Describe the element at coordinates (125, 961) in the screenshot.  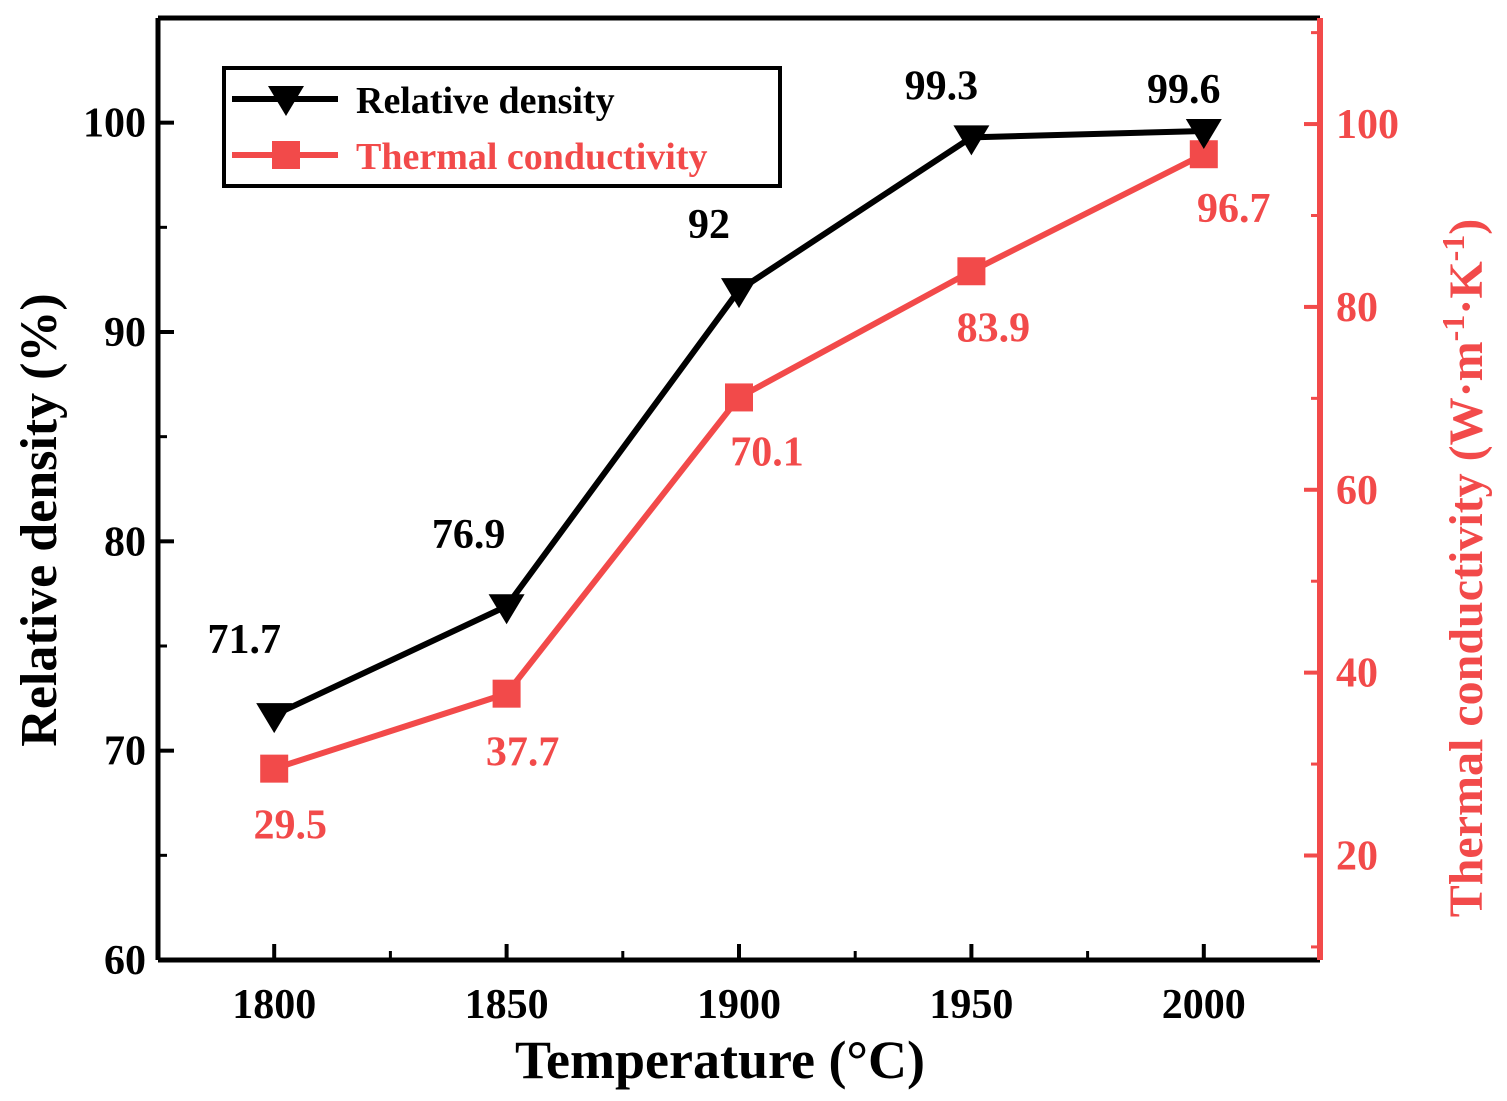
I see `y-left-tick-label: 60` at that location.